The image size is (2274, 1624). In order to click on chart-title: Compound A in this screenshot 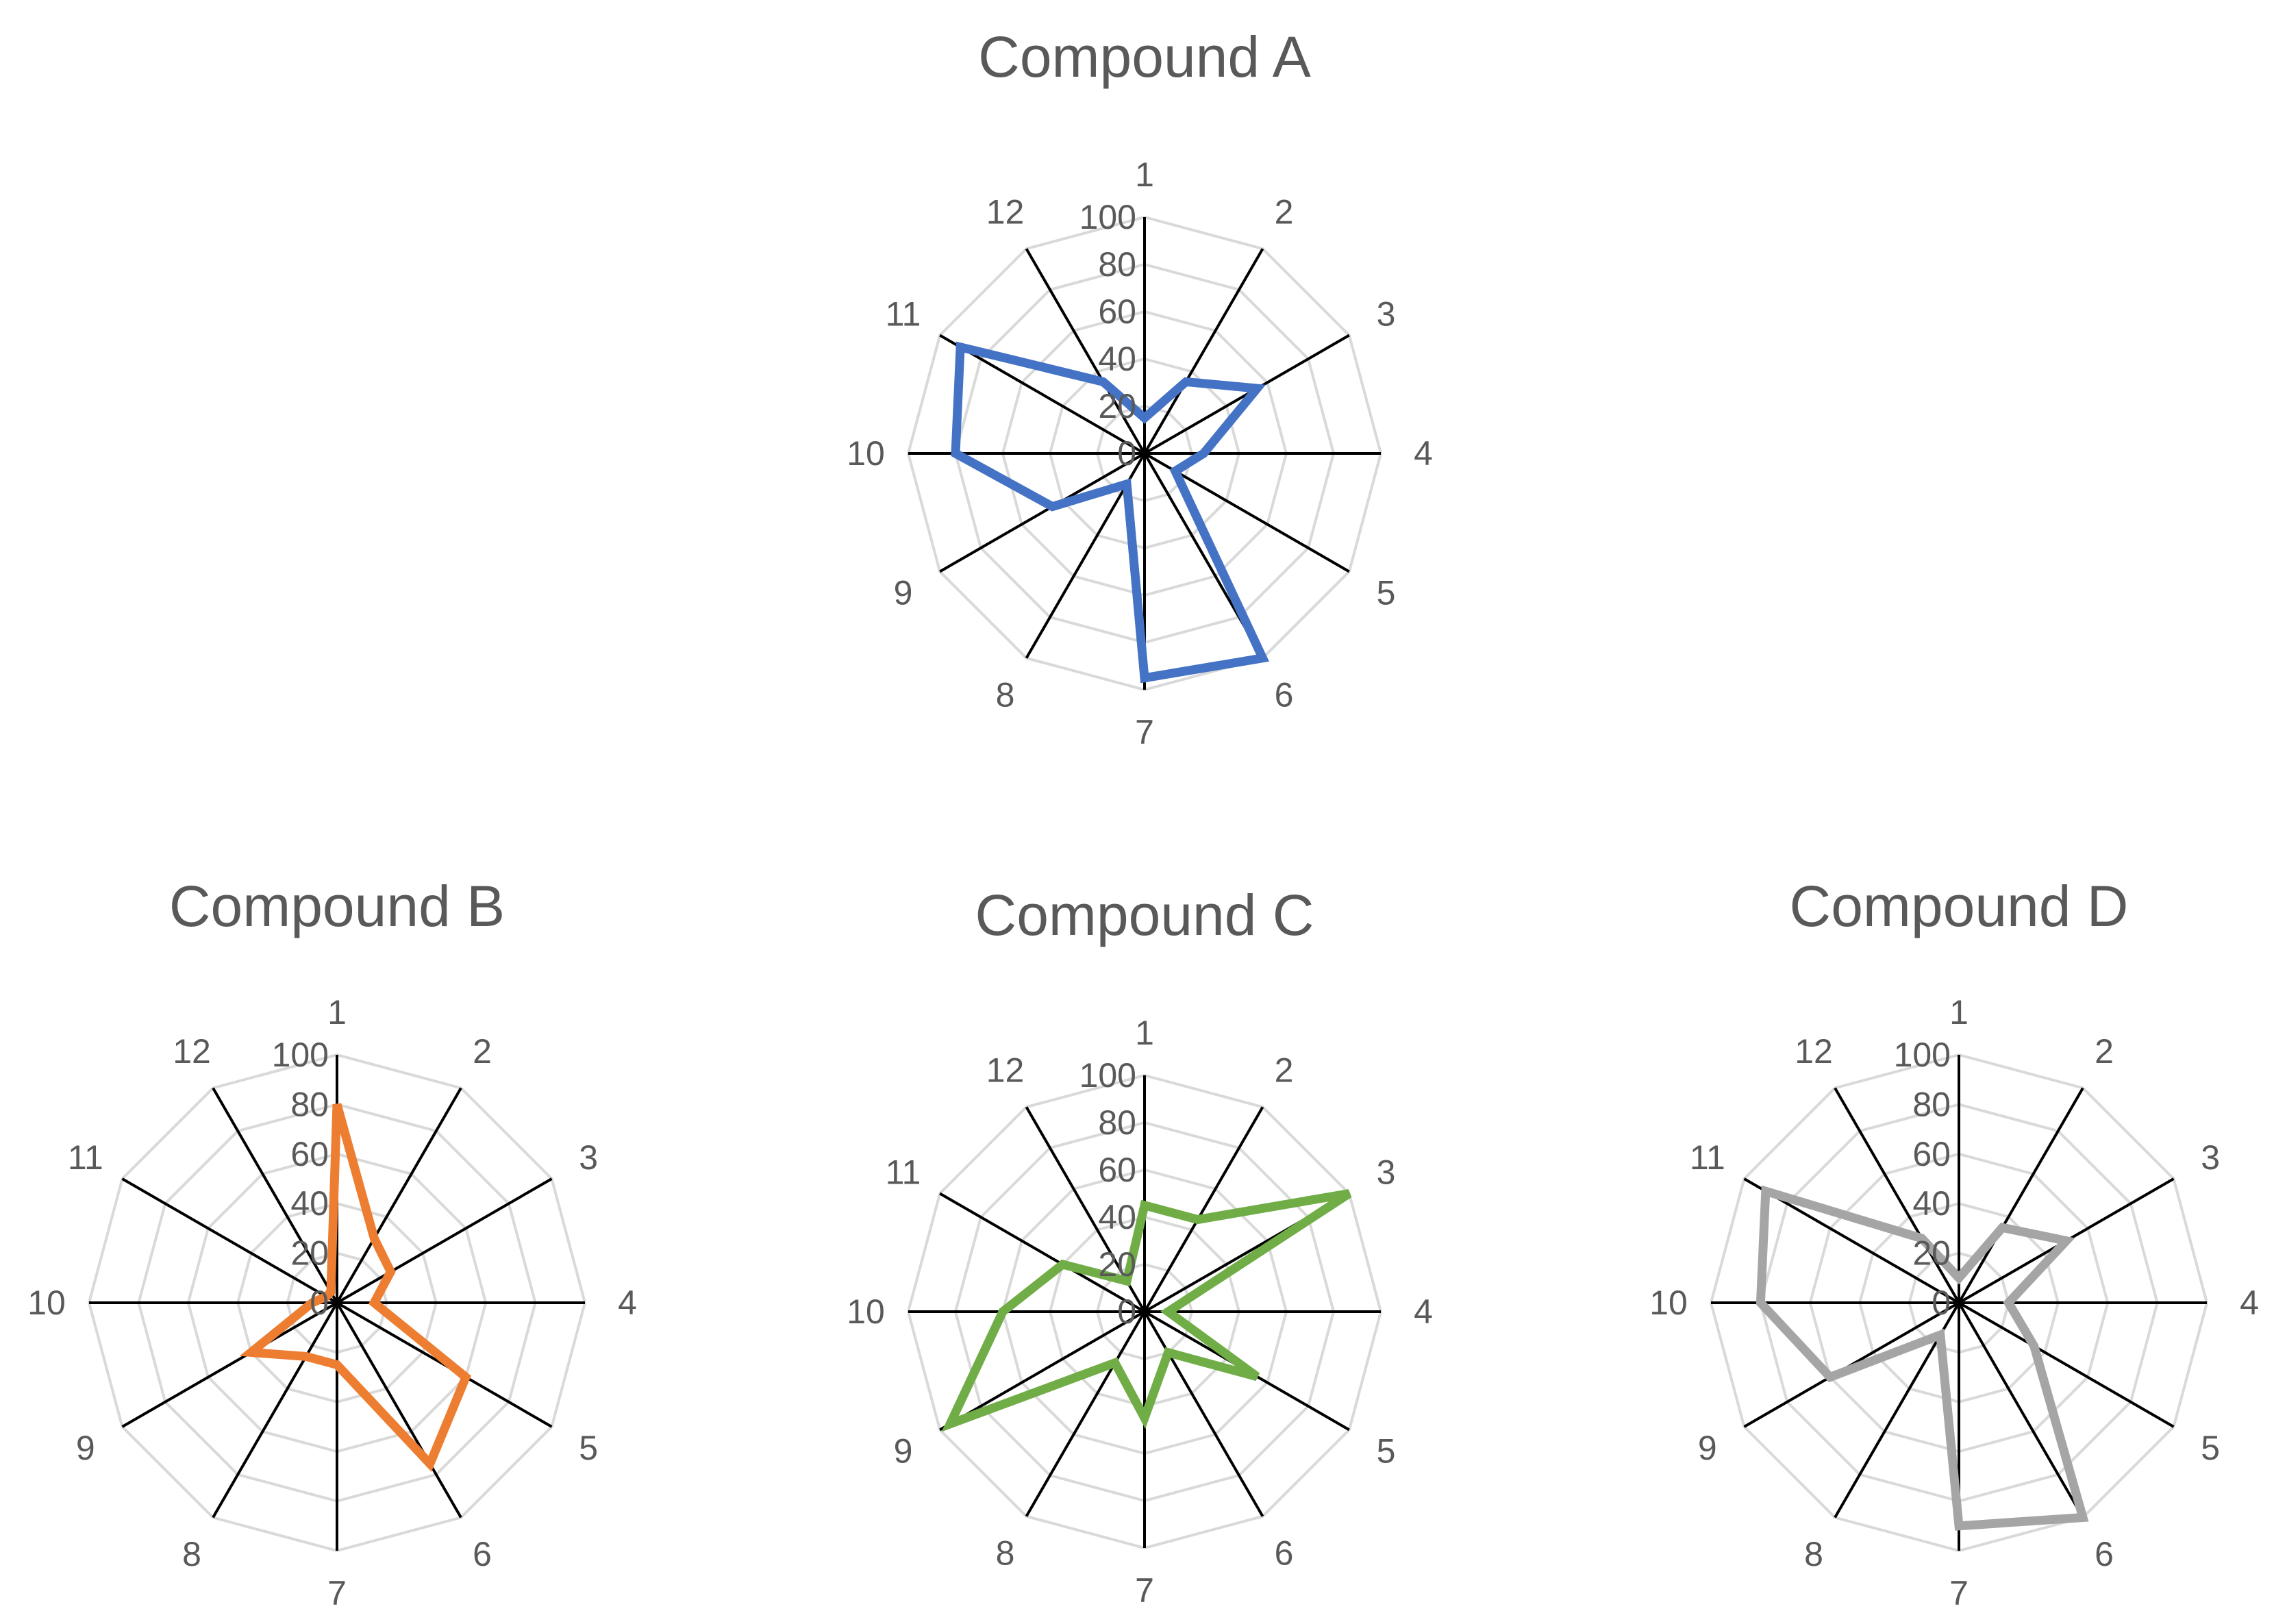, I will do `click(1144, 57)`.